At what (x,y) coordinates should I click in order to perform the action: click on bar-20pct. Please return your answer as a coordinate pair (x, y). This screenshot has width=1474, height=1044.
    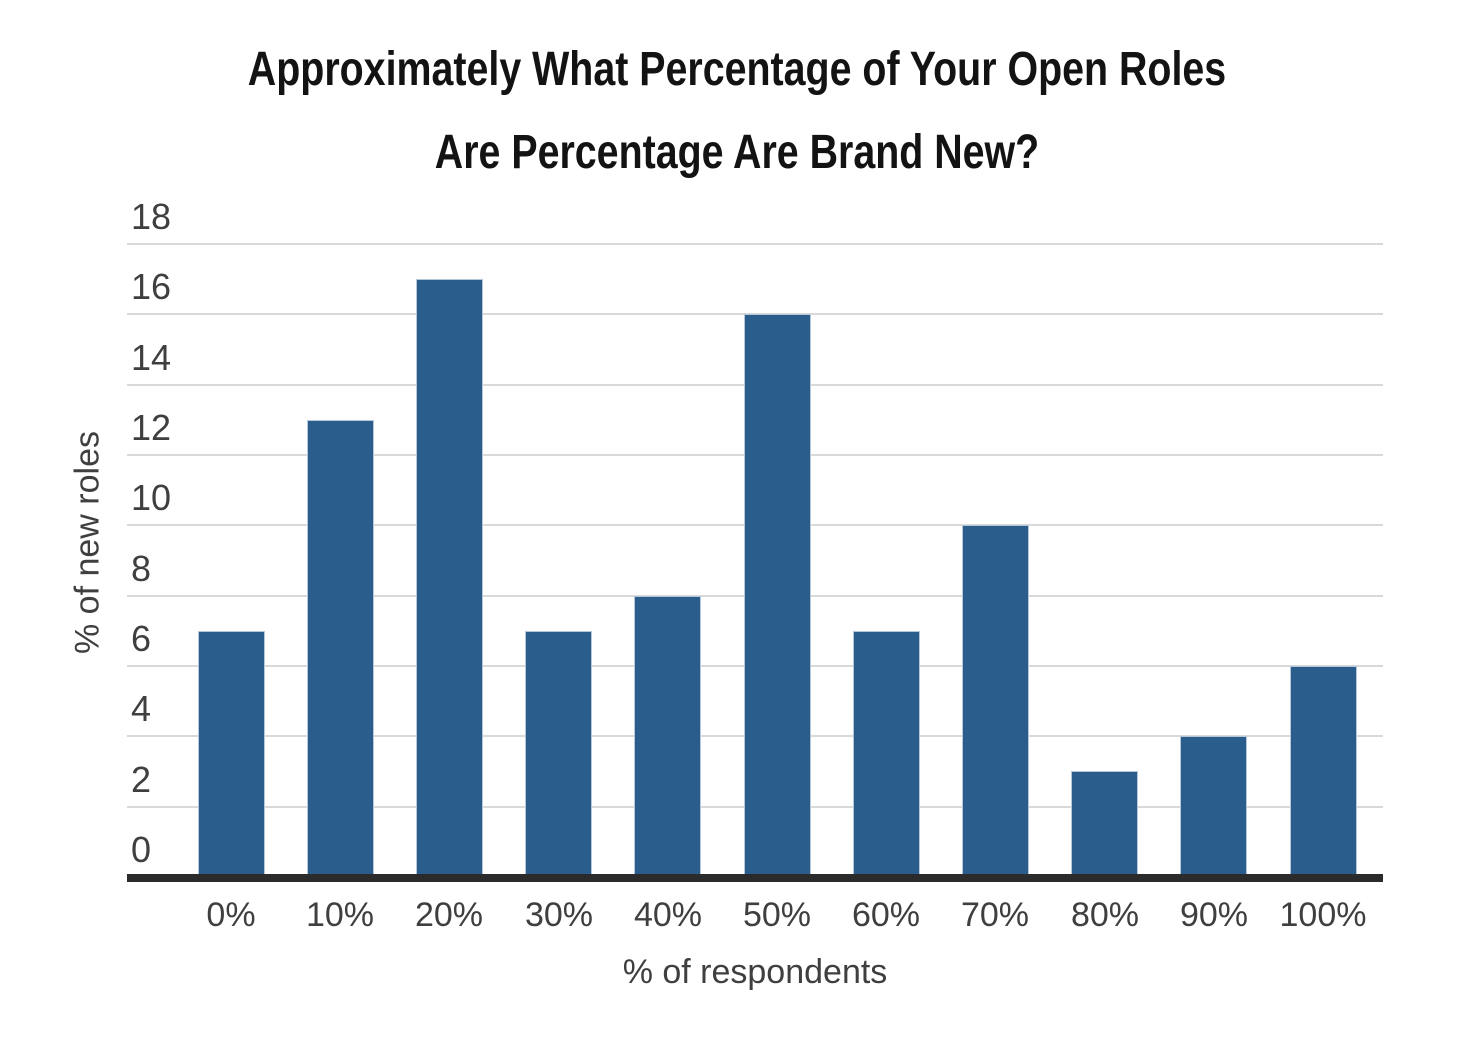
    Looking at the image, I should click on (449, 577).